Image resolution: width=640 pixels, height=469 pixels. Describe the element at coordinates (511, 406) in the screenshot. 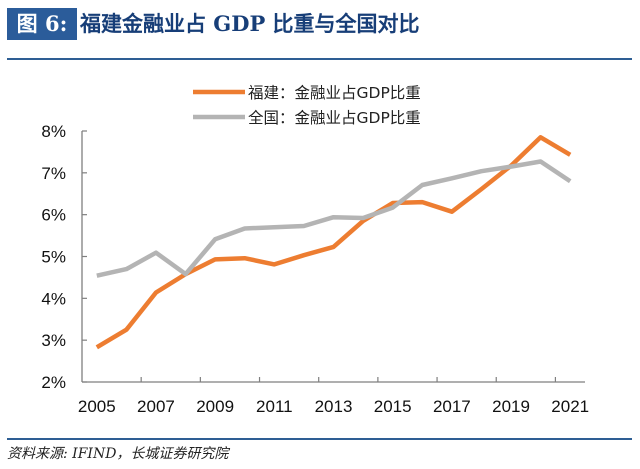

I see `x-tick-label: 2019` at that location.